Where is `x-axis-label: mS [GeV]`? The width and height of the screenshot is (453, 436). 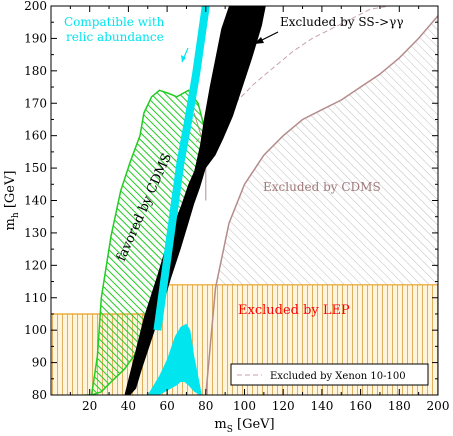
x-axis-label: mS [GeV] is located at coordinates (244, 426).